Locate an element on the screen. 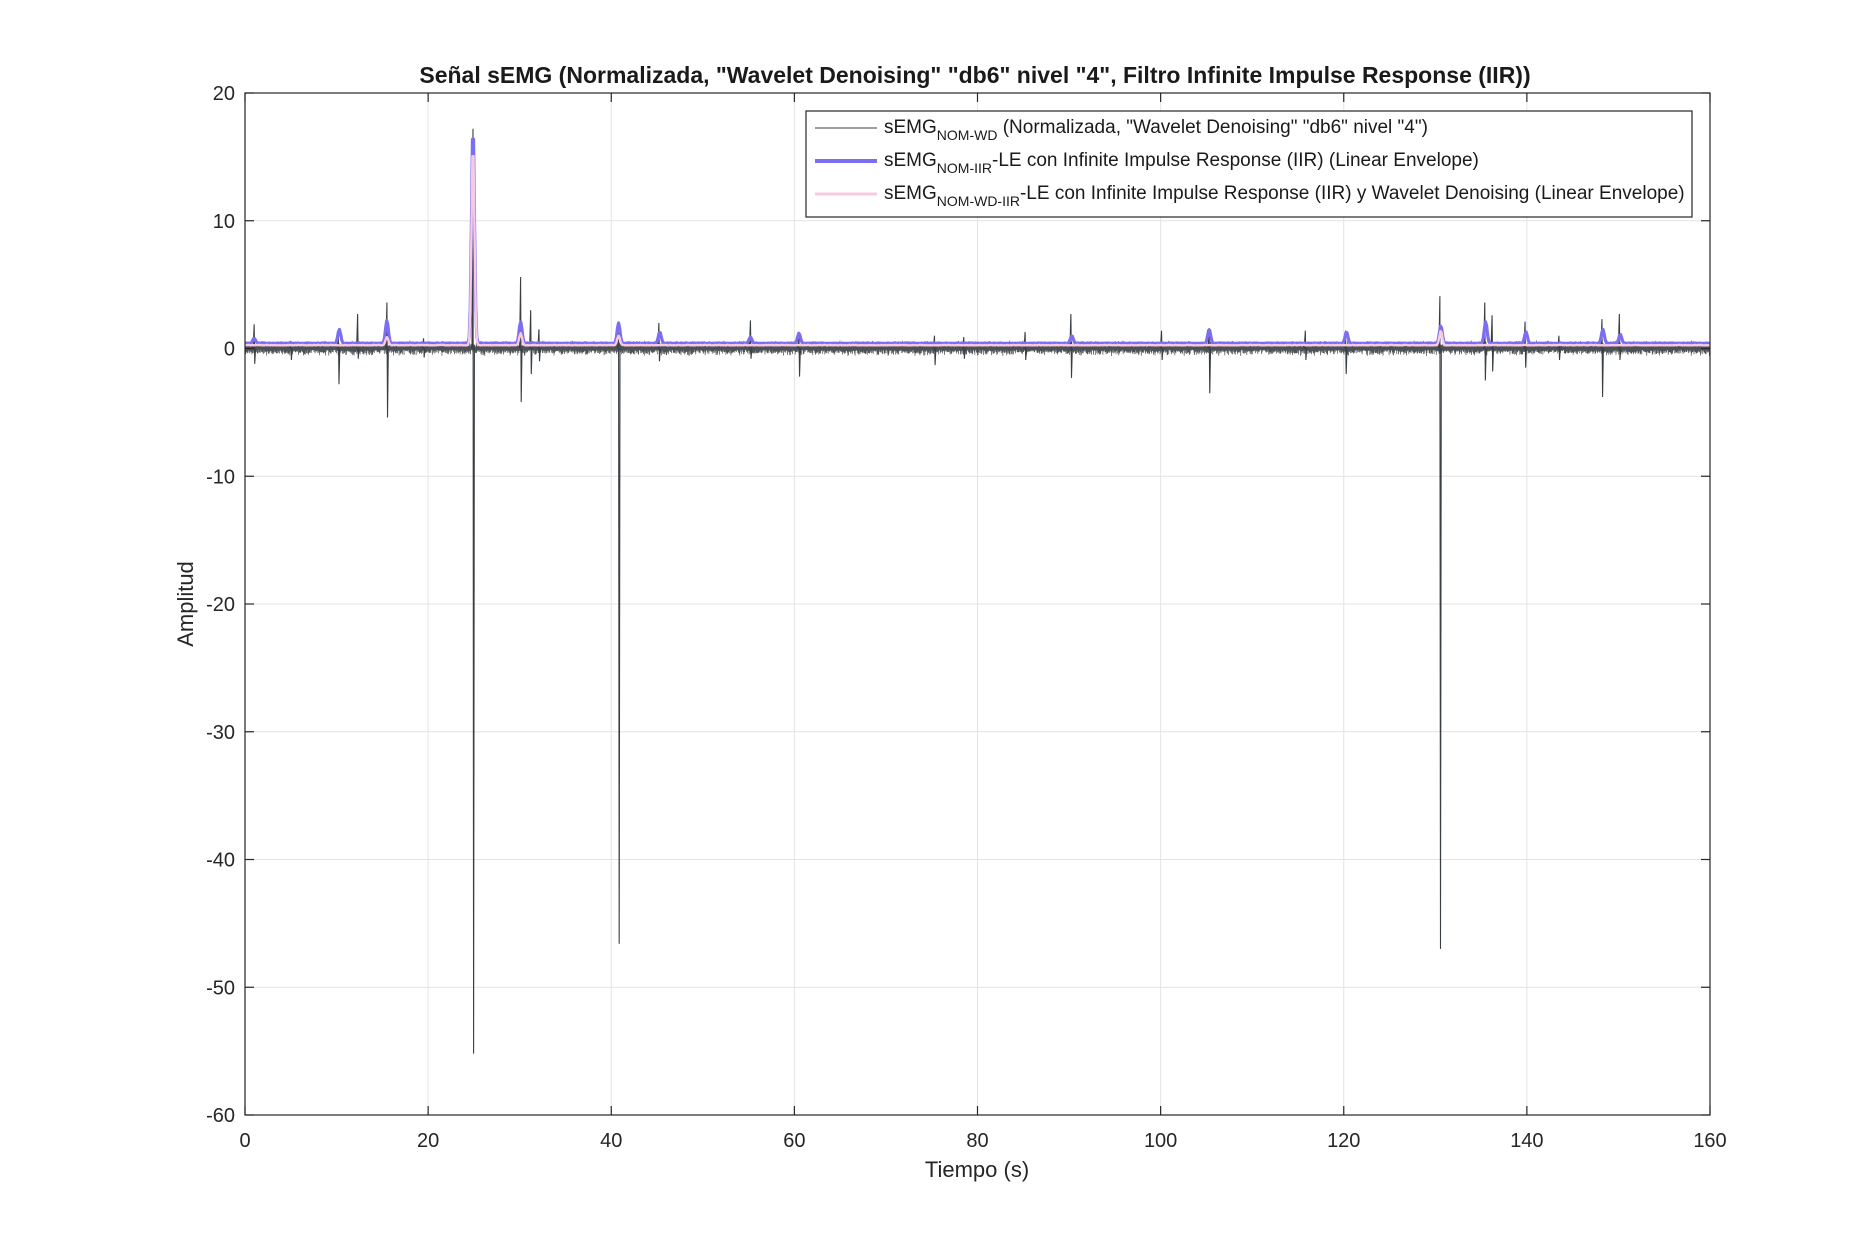 The image size is (1875, 1245). legend-box is located at coordinates (1249, 164).